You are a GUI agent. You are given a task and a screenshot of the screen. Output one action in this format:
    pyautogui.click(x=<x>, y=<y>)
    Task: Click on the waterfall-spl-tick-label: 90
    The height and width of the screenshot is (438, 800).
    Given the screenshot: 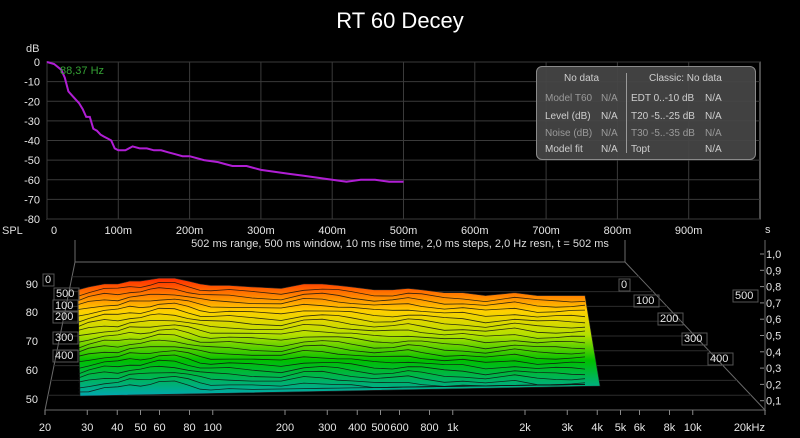 What is the action you would take?
    pyautogui.click(x=32, y=285)
    